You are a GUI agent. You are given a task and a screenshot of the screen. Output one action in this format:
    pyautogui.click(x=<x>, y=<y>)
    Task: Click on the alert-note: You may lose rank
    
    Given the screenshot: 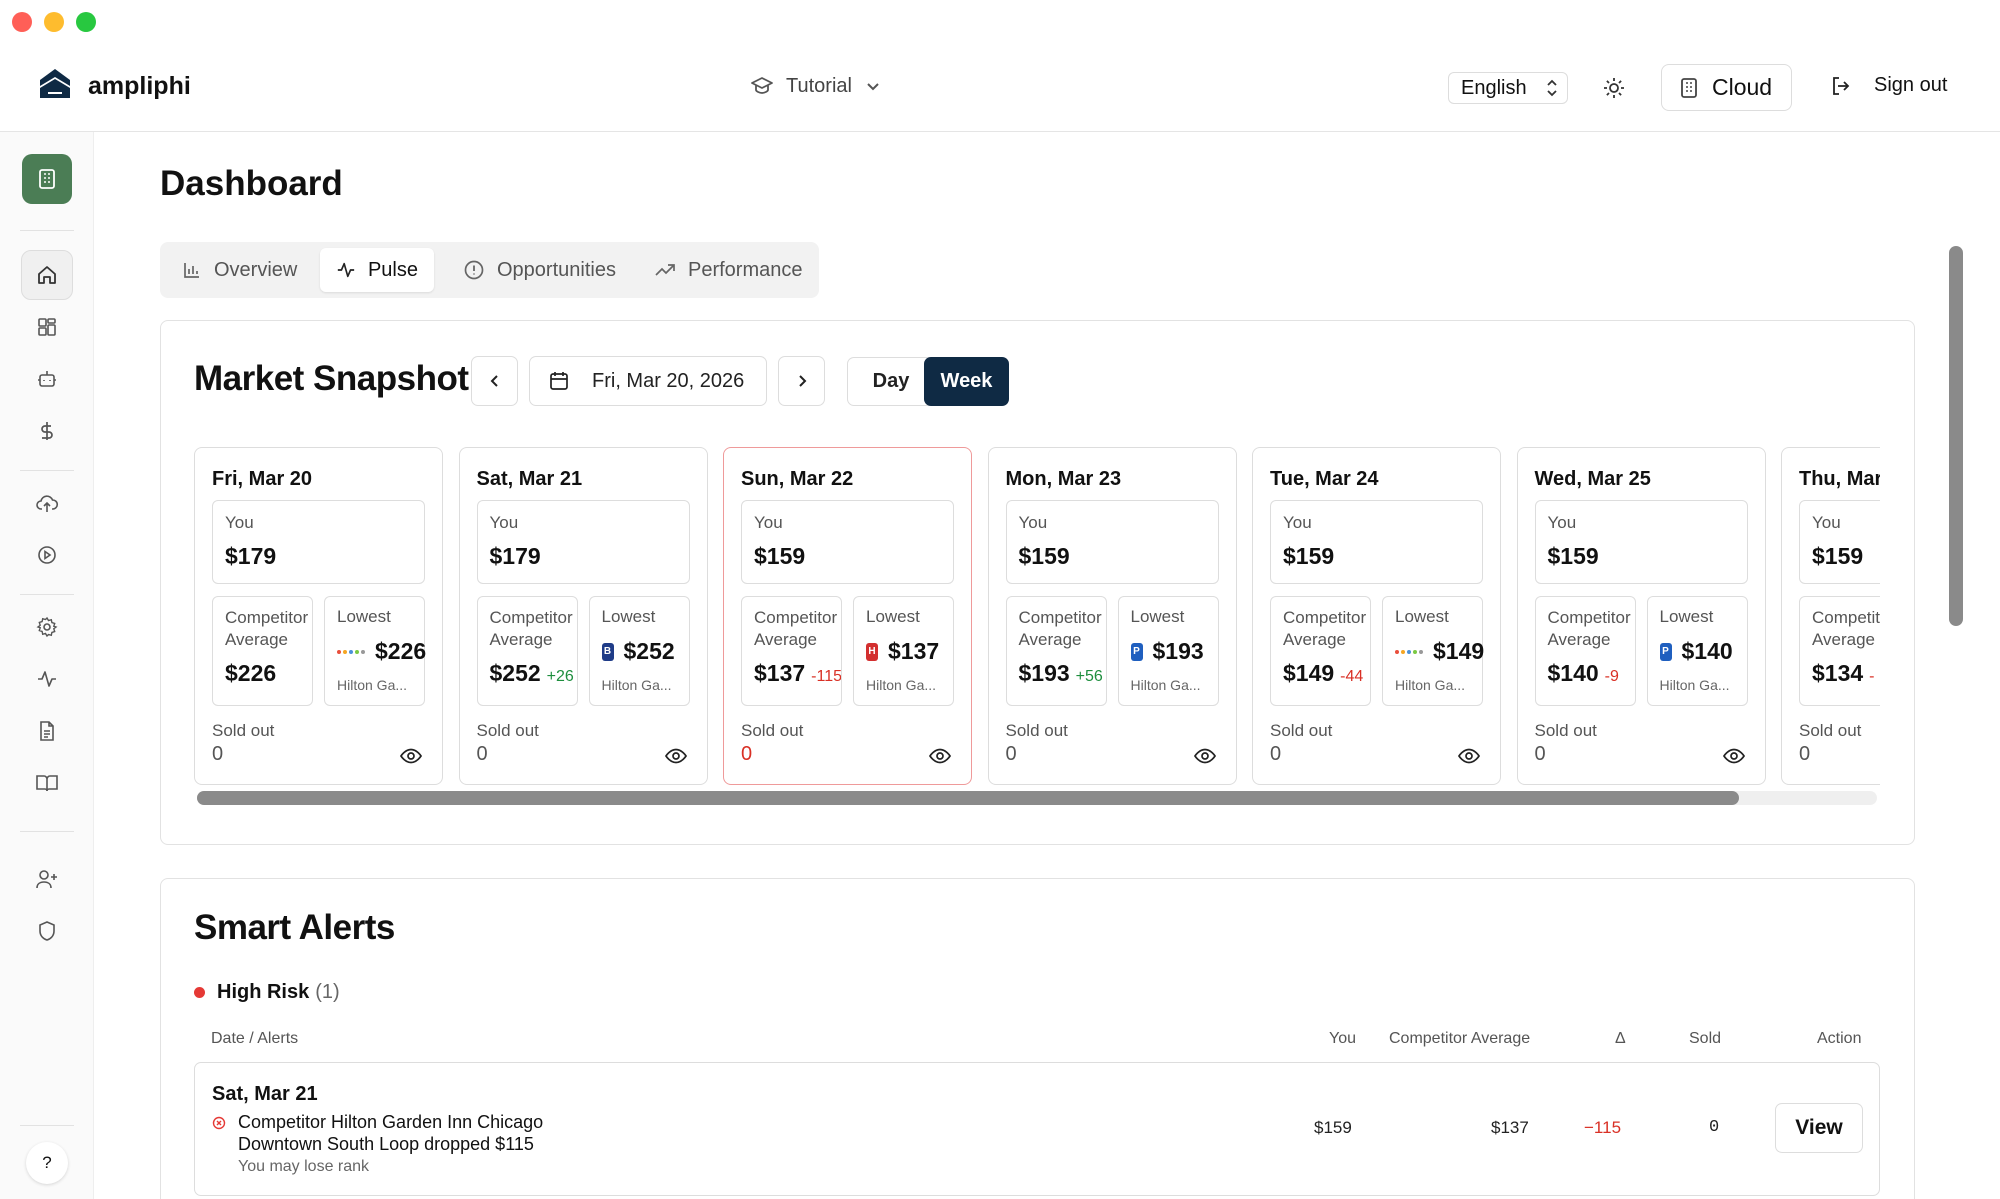 What is the action you would take?
    pyautogui.click(x=304, y=1166)
    